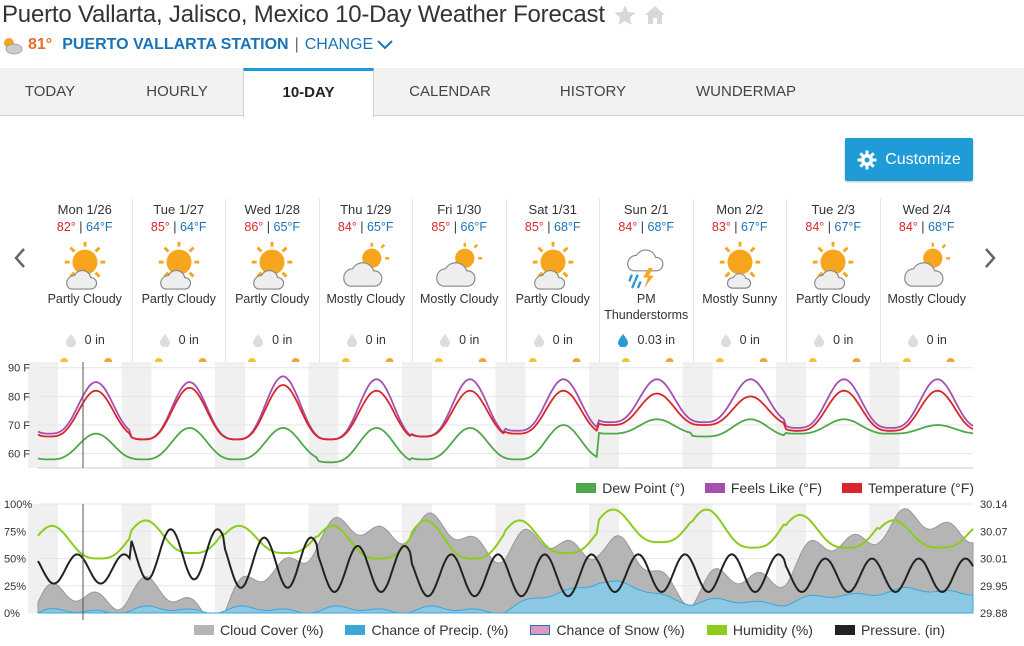 Image resolution: width=1024 pixels, height=646 pixels. I want to click on y-tick-left: 75%, so click(15, 532).